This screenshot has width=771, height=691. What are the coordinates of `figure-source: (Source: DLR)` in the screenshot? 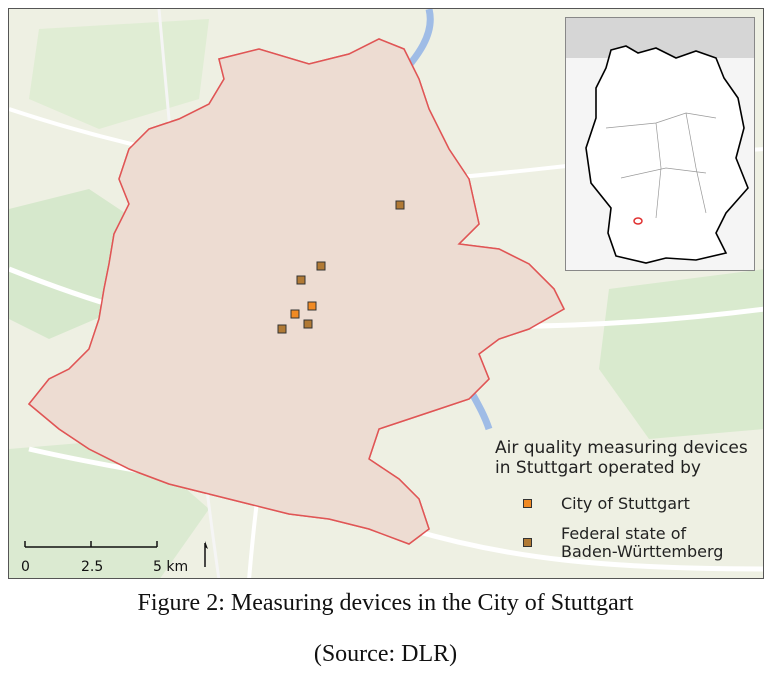 It's located at (385, 654).